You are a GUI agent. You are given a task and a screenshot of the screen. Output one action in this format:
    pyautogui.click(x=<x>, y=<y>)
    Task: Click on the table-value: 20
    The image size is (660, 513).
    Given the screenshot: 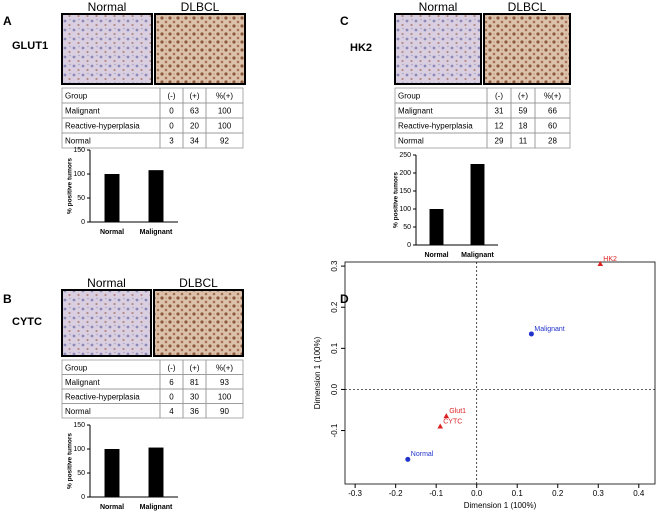 What is the action you would take?
    pyautogui.click(x=194, y=126)
    